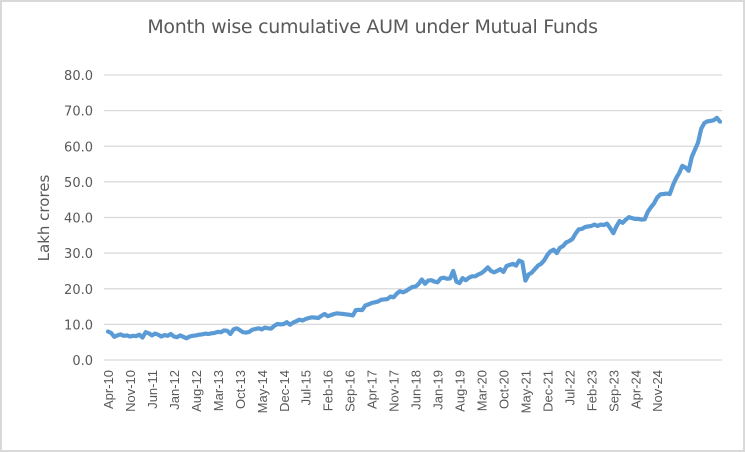 The width and height of the screenshot is (745, 452). I want to click on x-tick-label: Feb-23, so click(591, 390).